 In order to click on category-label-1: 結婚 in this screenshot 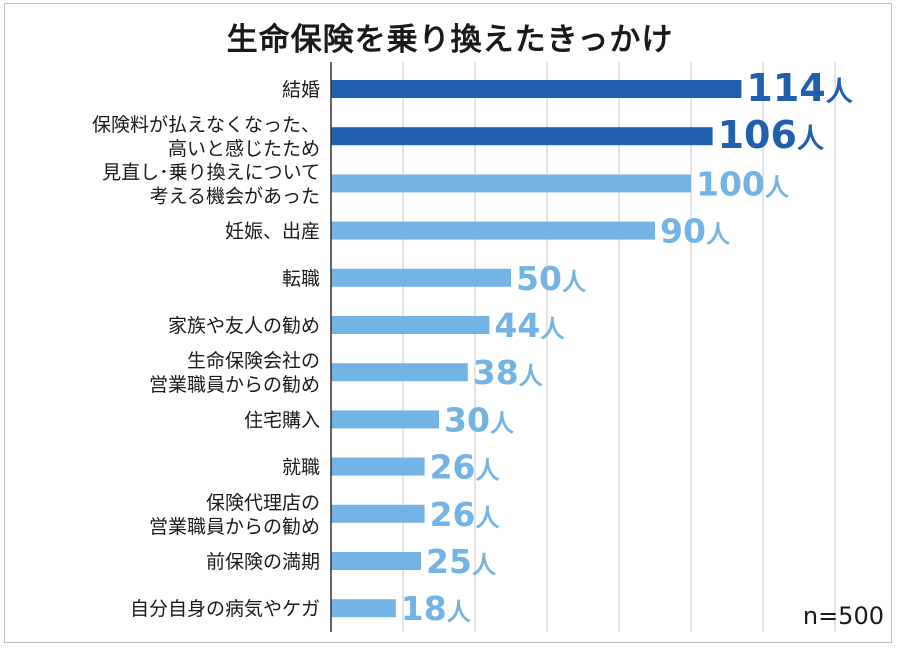, I will do `click(301, 90)`.